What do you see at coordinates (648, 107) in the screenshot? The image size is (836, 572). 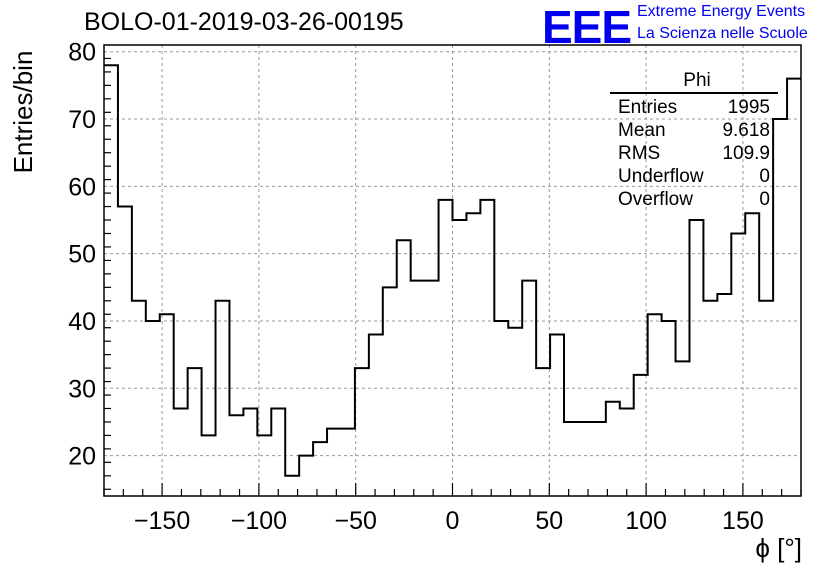 I see `stats-label: Entries` at bounding box center [648, 107].